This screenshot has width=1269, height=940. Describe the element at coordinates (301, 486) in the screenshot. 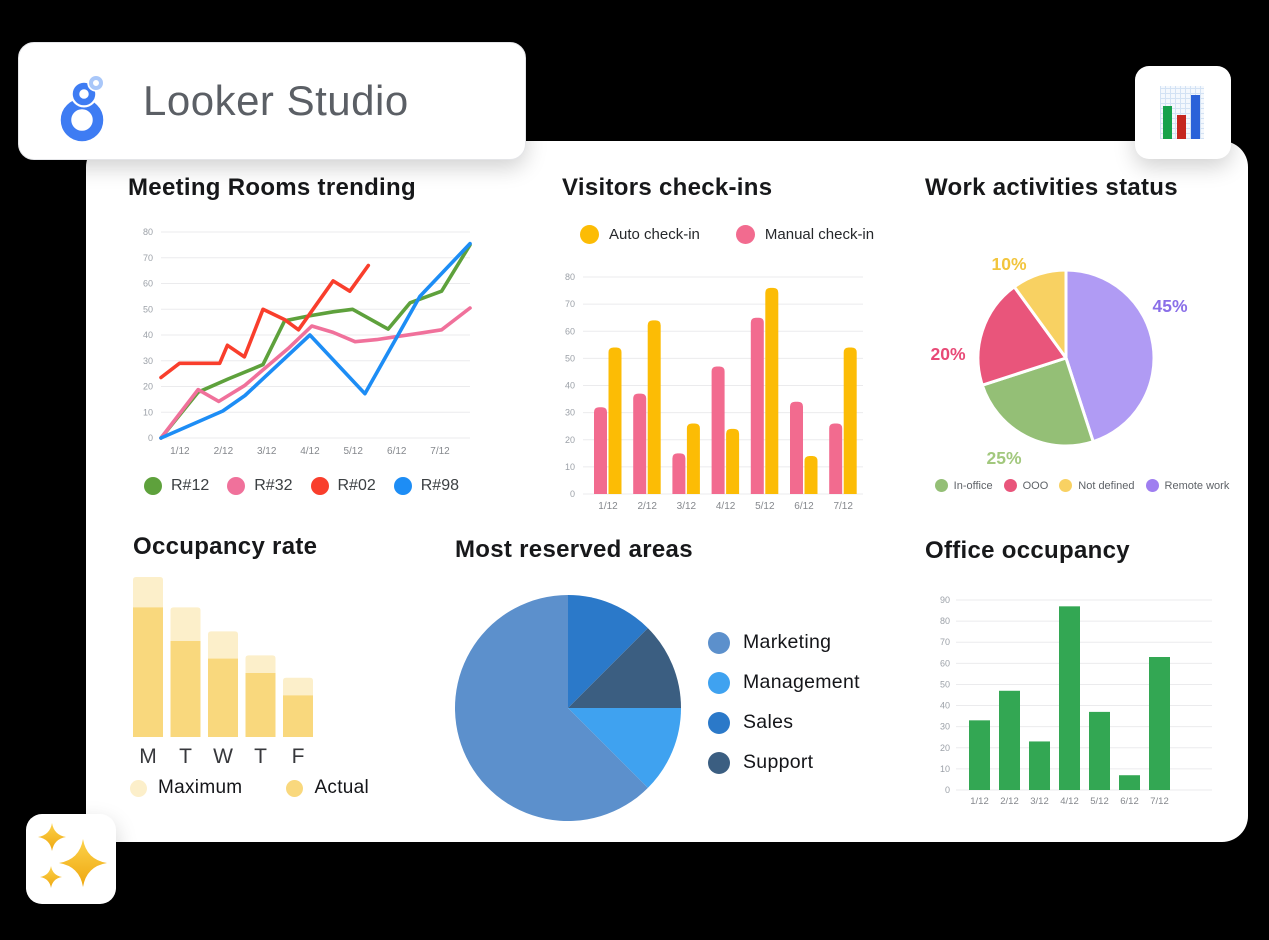

I see `meeting-rooms-legend: R#12 R#32 R#02 R#98` at that location.